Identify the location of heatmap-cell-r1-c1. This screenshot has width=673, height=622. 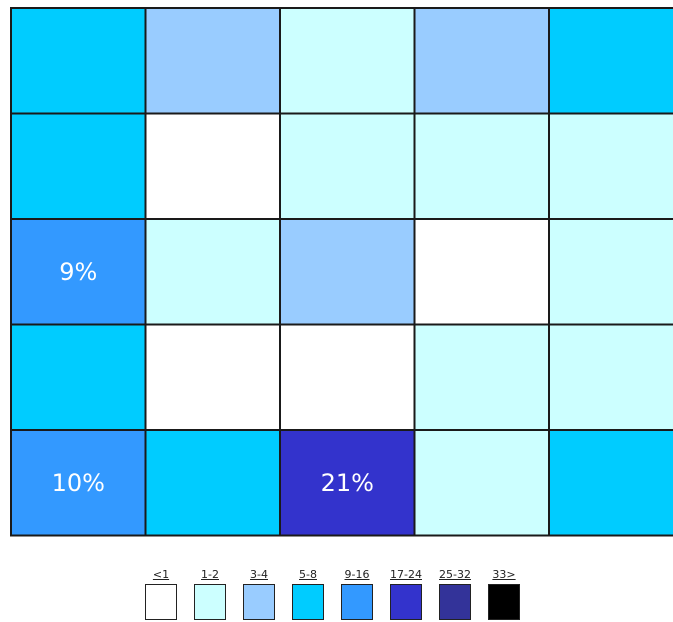
(78, 61).